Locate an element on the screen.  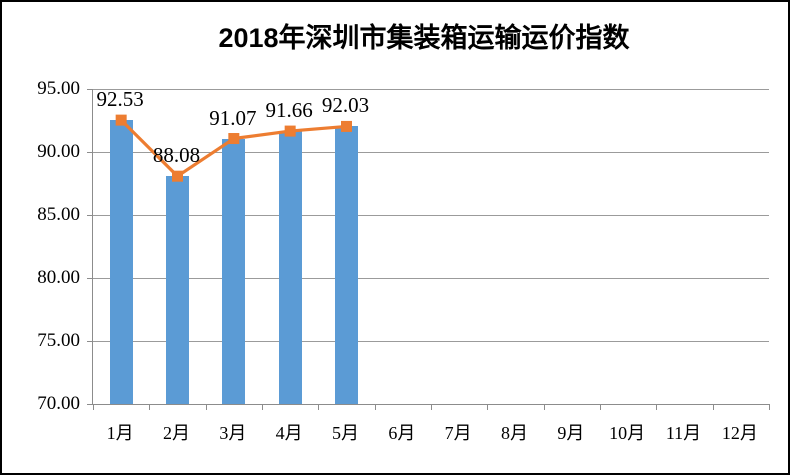
y-axis-tick-label: 70.00 is located at coordinates (58, 403).